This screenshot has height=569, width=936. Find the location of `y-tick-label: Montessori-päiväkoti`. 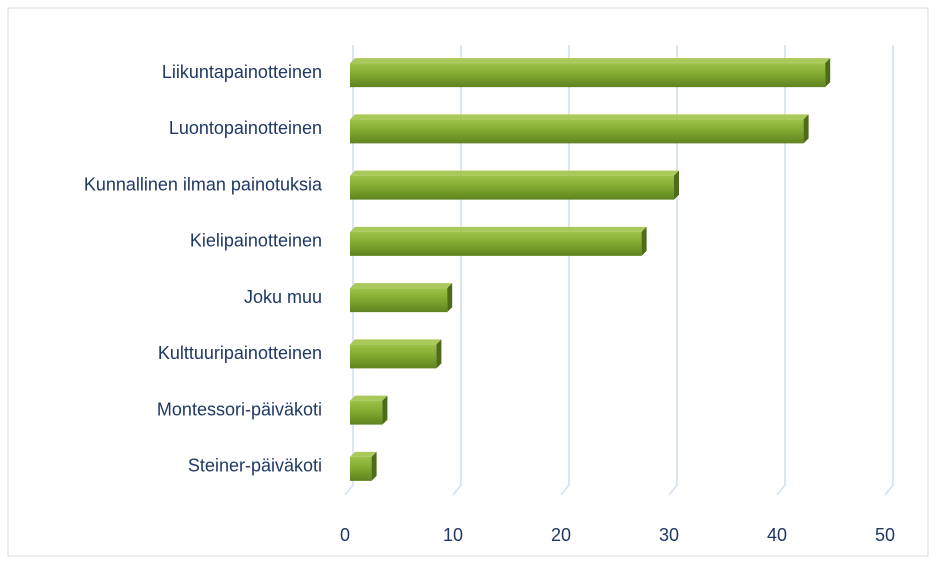

y-tick-label: Montessori-päiväkoti is located at coordinates (239, 409).